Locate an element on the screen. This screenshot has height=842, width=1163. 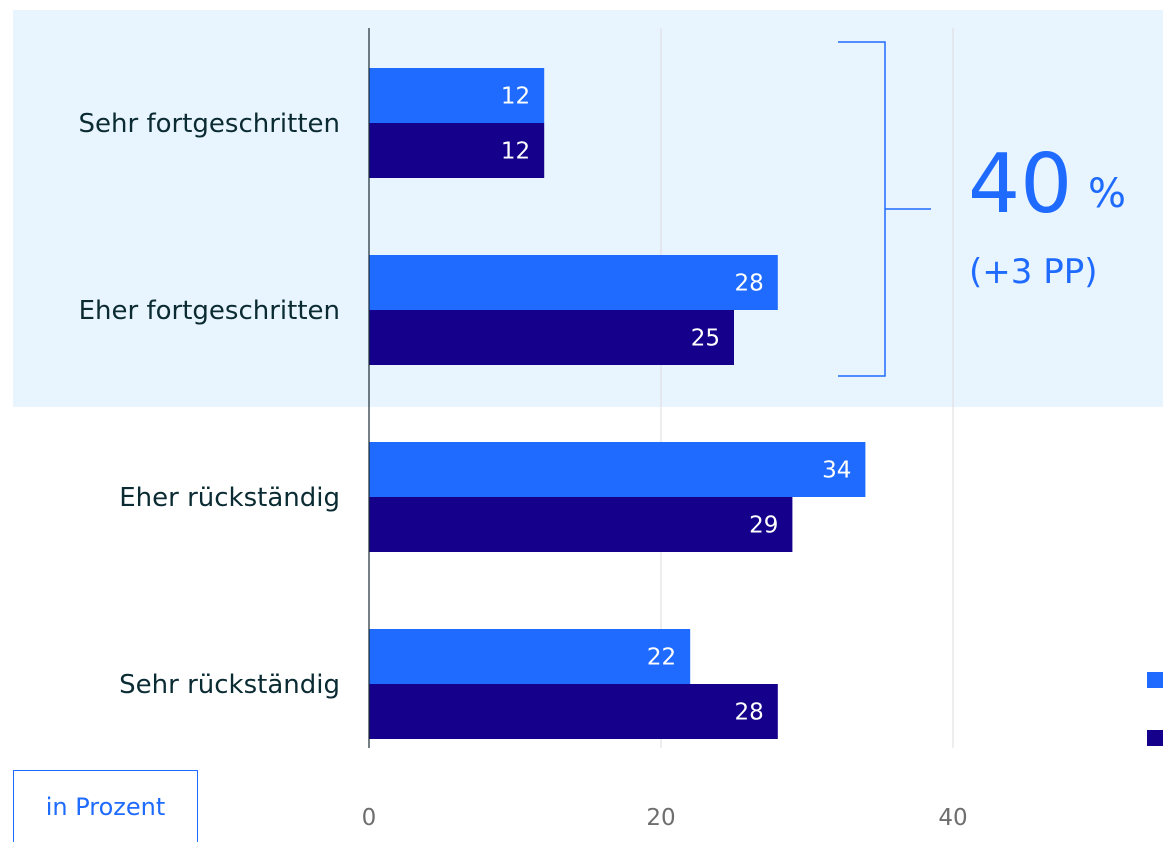
highlight-share-unit: % is located at coordinates (1107, 194).